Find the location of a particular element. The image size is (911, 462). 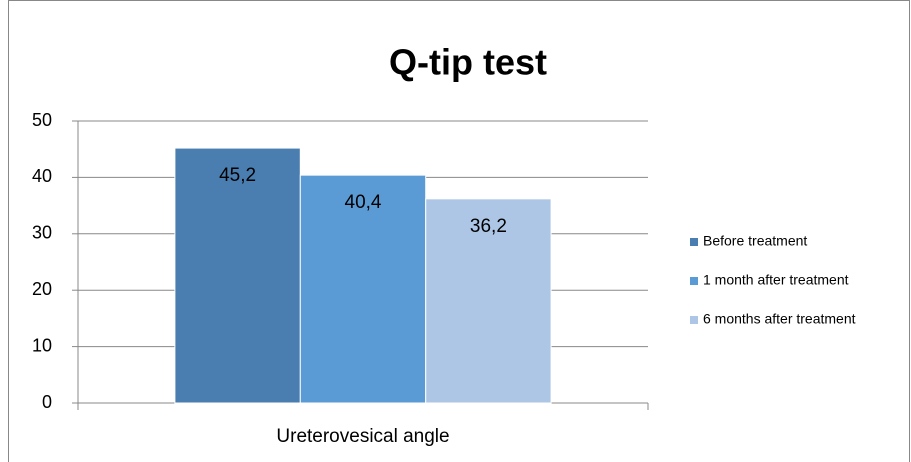

y-tick-label: 40 is located at coordinates (42, 176).